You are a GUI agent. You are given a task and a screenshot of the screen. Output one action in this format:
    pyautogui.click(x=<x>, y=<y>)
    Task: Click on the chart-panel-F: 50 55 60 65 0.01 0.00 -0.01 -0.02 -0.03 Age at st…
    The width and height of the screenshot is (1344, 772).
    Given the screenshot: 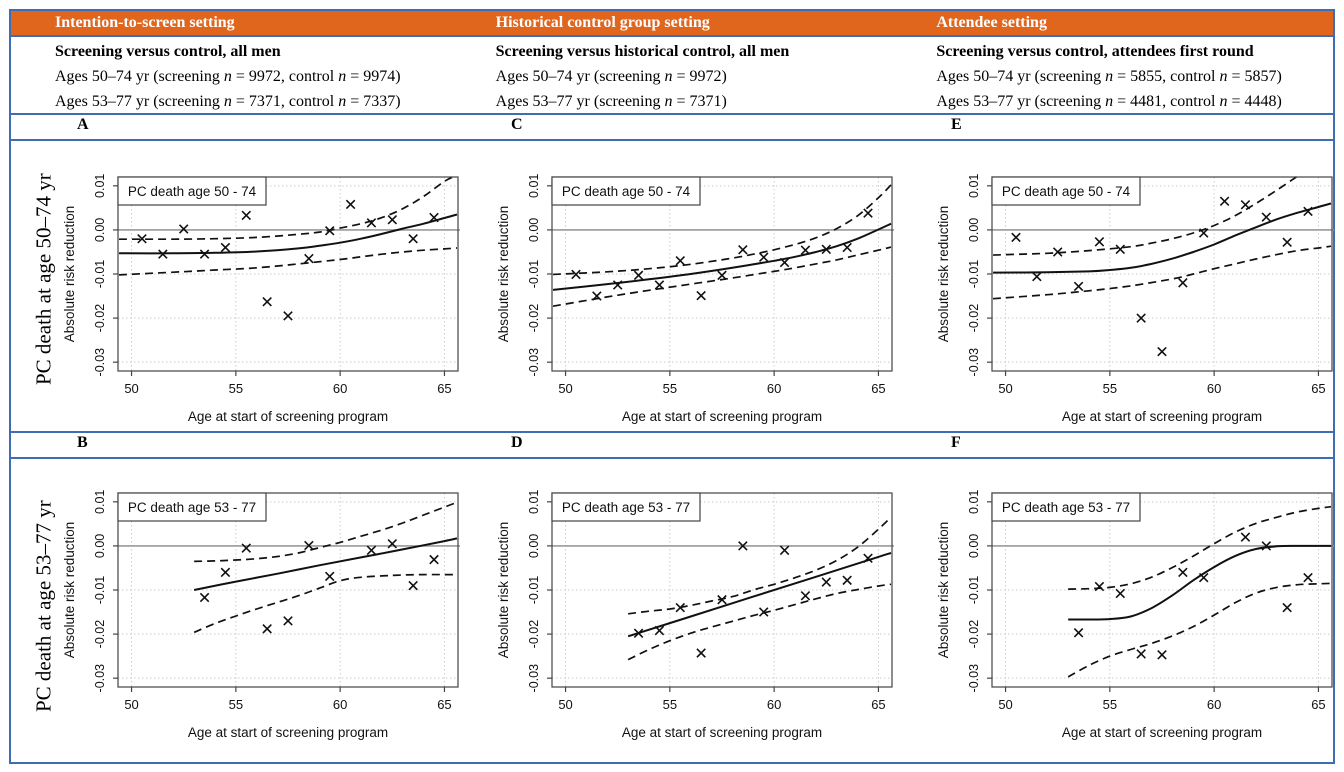 What is the action you would take?
    pyautogui.click(x=1134, y=608)
    